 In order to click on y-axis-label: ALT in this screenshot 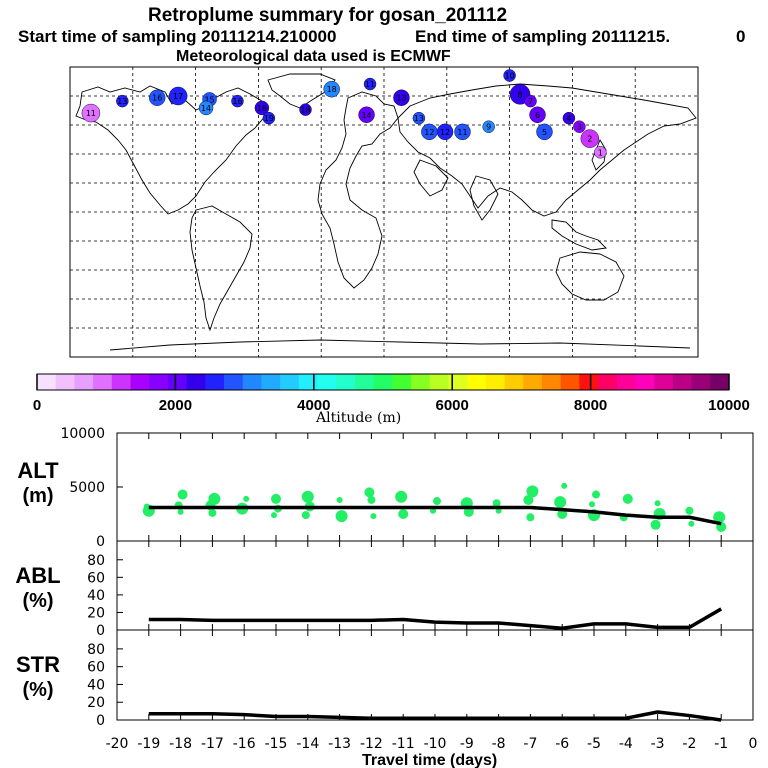, I will do `click(38, 470)`.